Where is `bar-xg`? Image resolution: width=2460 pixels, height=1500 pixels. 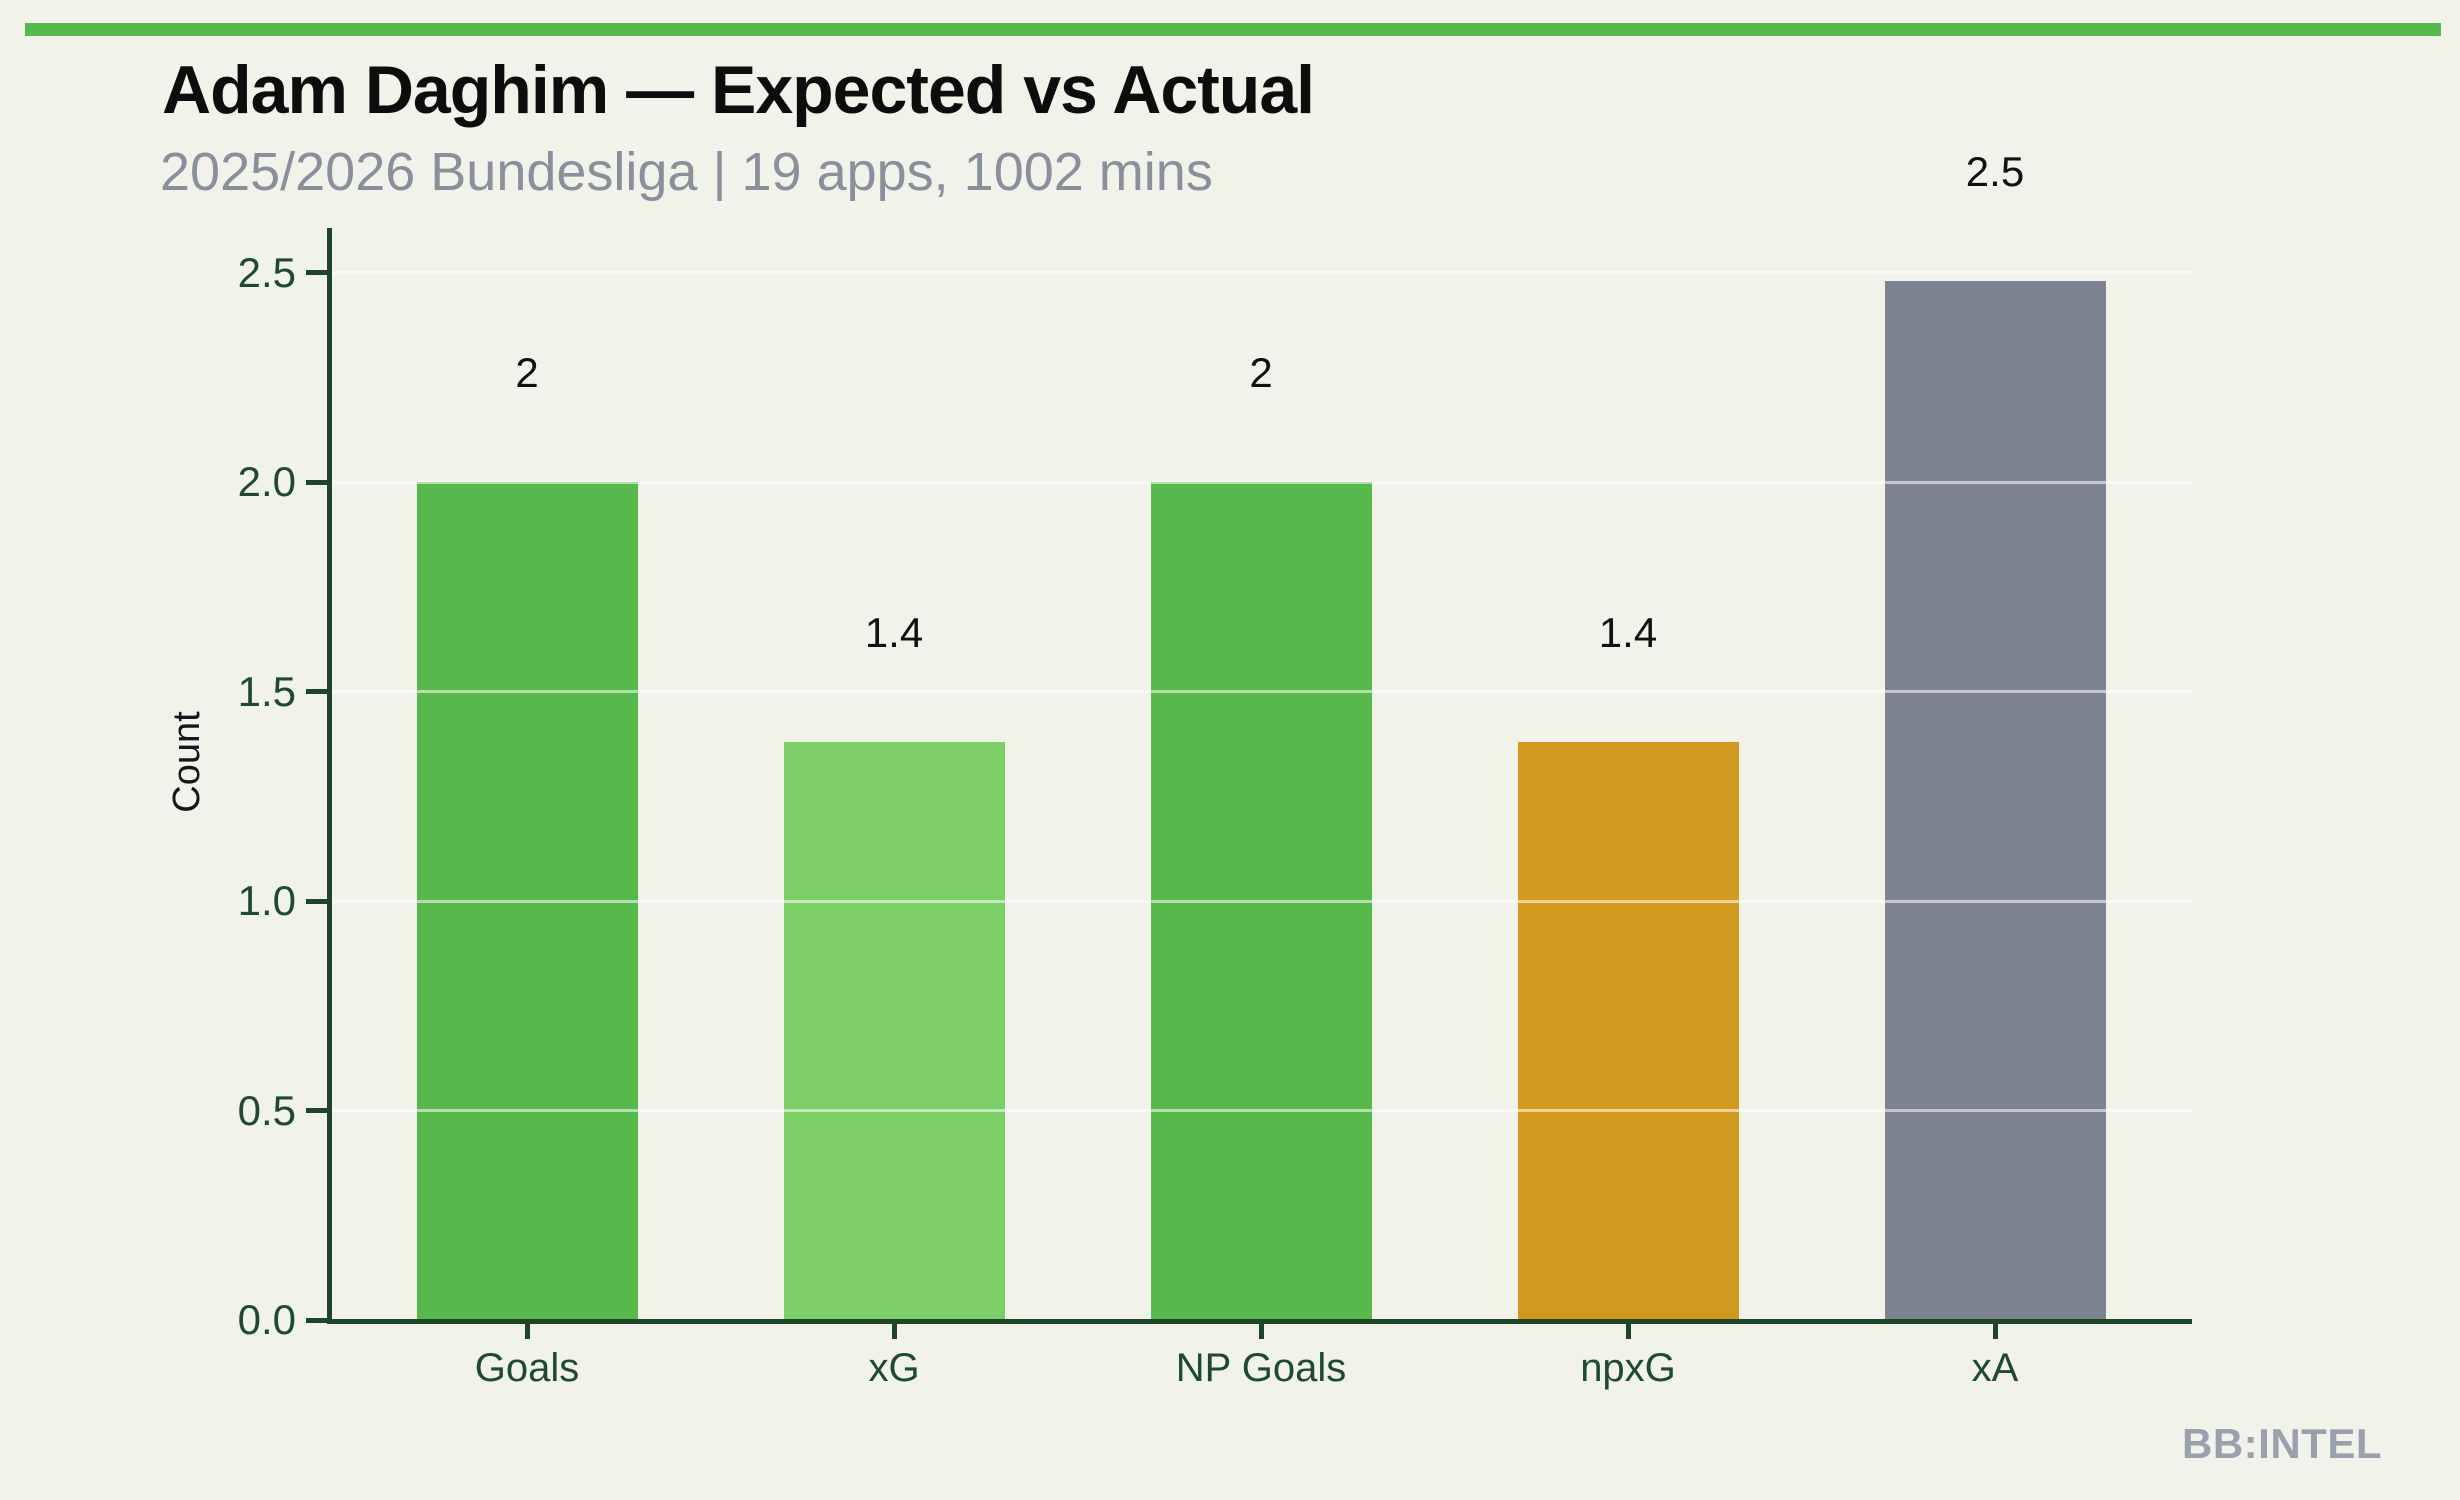 bar-xg is located at coordinates (894, 1030).